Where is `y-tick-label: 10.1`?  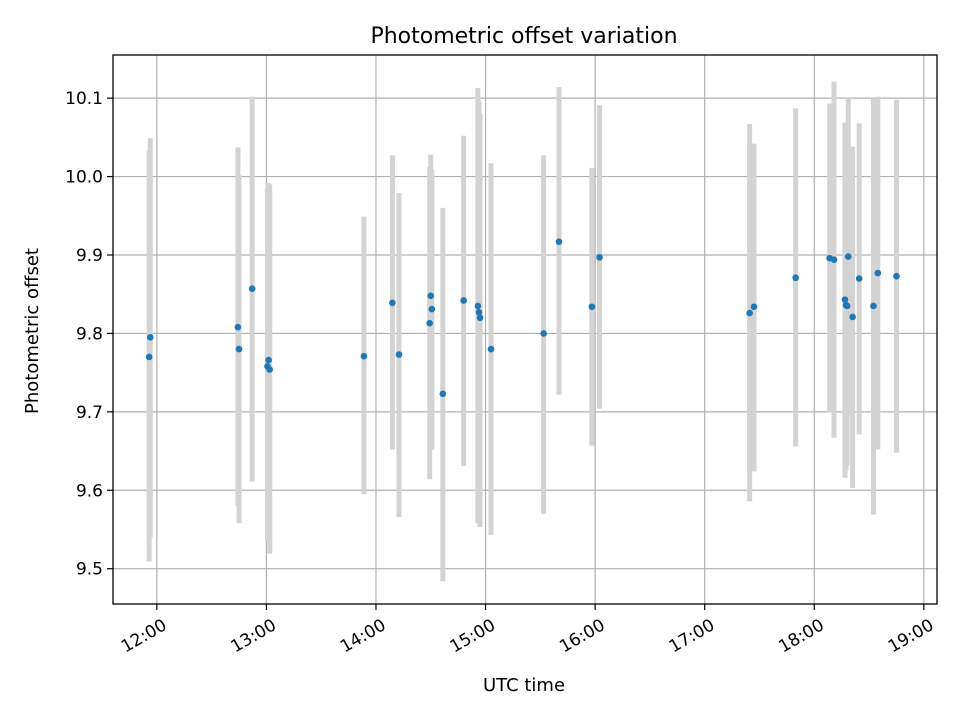
y-tick-label: 10.1 is located at coordinates (84, 99).